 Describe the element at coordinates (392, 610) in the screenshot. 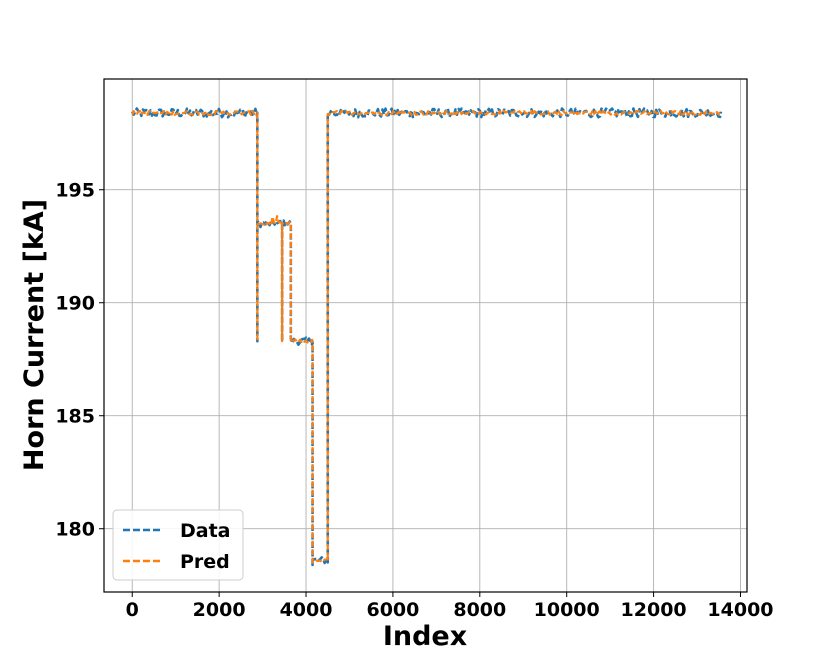

I see `x-tick-label: 6000` at that location.